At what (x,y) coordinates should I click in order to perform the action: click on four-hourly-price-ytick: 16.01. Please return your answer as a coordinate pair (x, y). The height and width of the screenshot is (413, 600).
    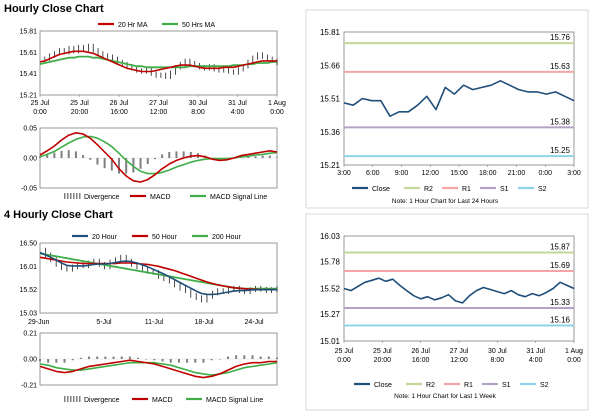
    Looking at the image, I should click on (28, 267).